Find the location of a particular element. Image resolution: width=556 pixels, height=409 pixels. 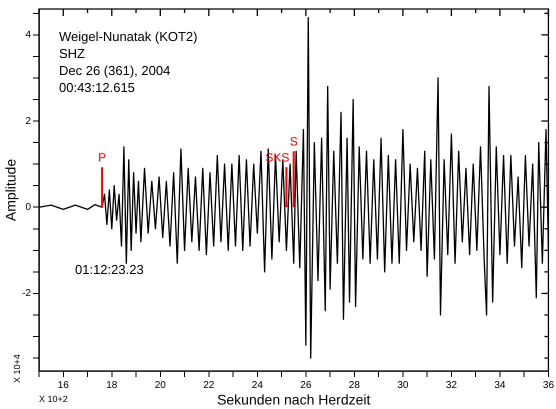

annotation: SHZ is located at coordinates (72, 53).